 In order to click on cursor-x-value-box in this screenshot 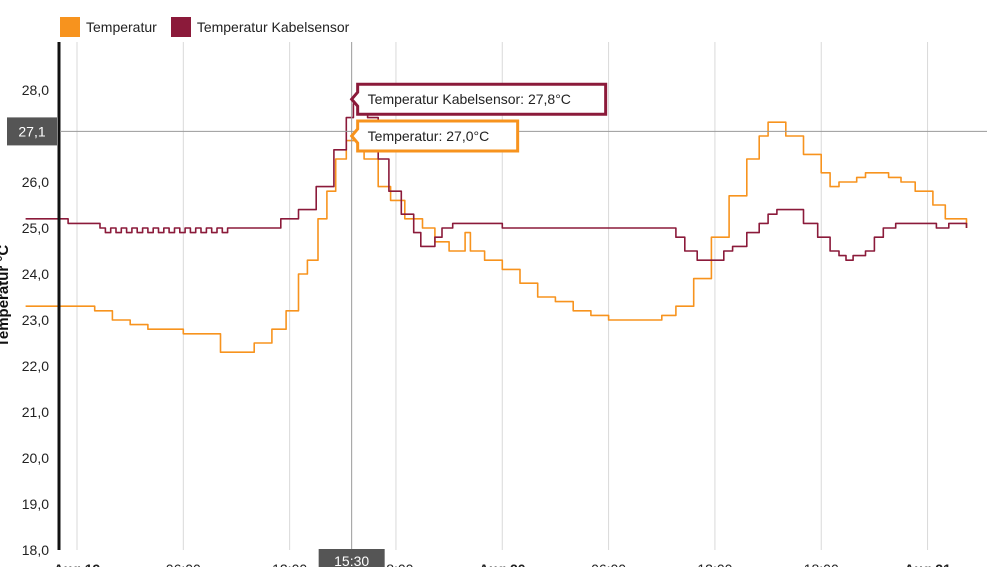, I will do `click(351, 558)`.